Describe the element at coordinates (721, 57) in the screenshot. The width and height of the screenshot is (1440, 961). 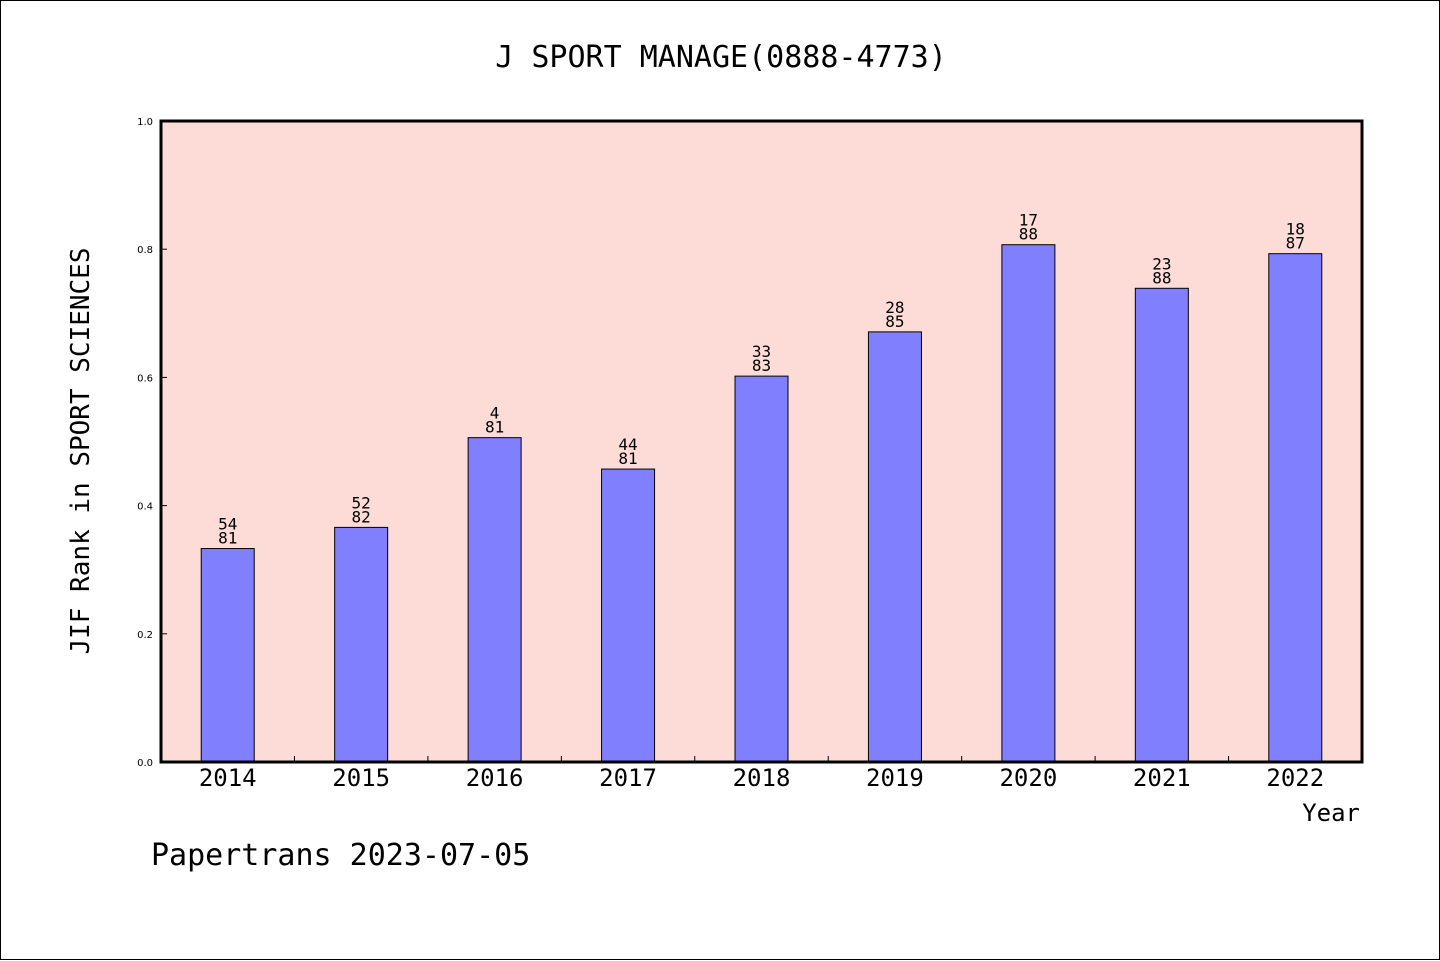
I see `chart-title: J SPORT MANAGE(0888-4773)` at that location.